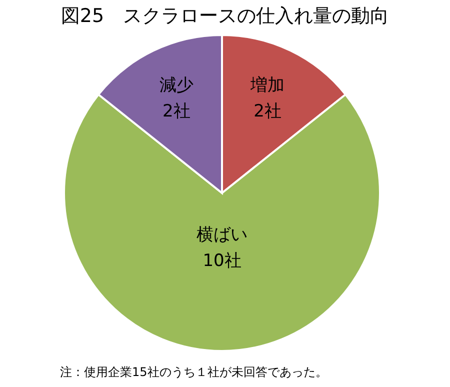  I want to click on slice-label: 減少, so click(176, 85).